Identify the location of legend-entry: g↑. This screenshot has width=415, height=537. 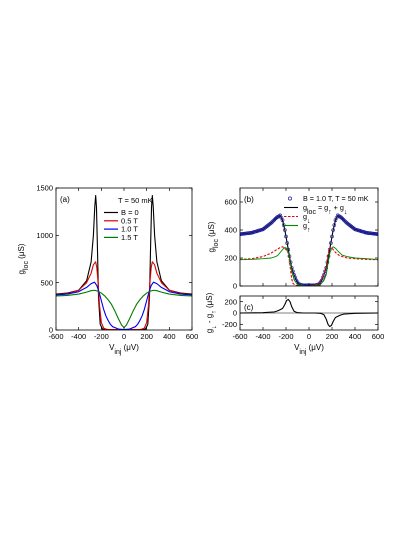
(307, 227).